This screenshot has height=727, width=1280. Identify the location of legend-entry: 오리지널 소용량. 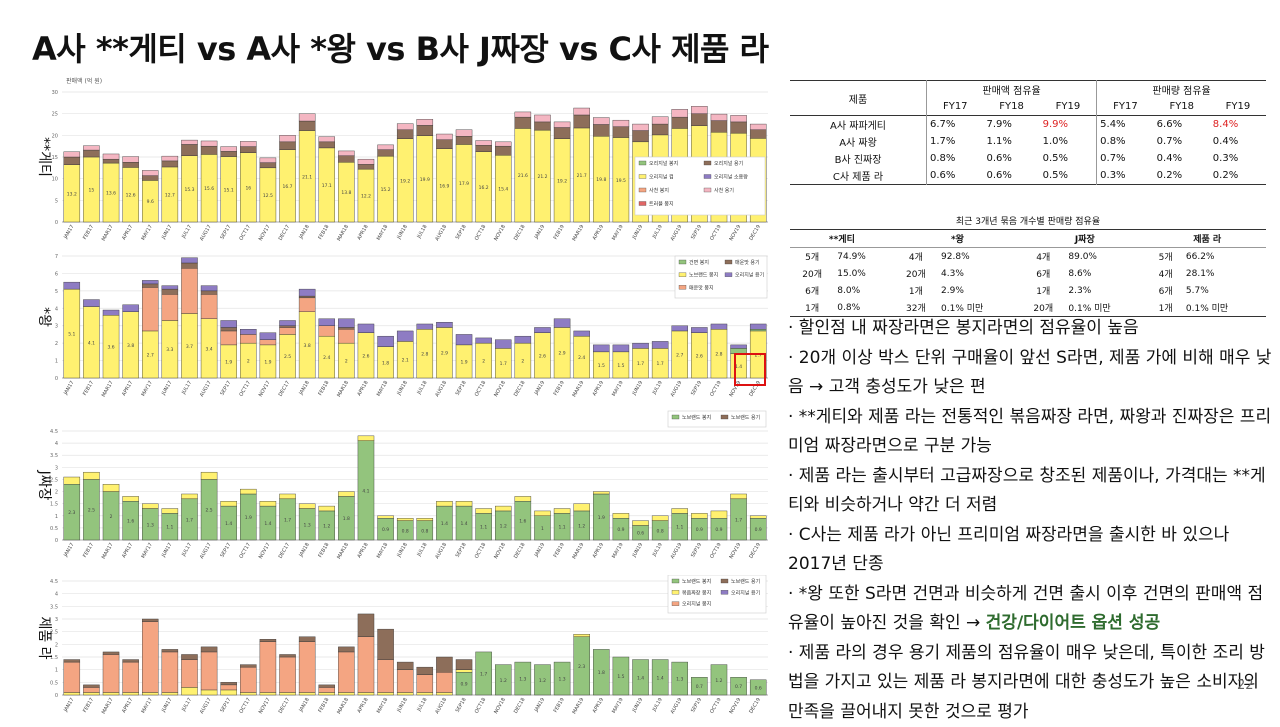
(731, 177).